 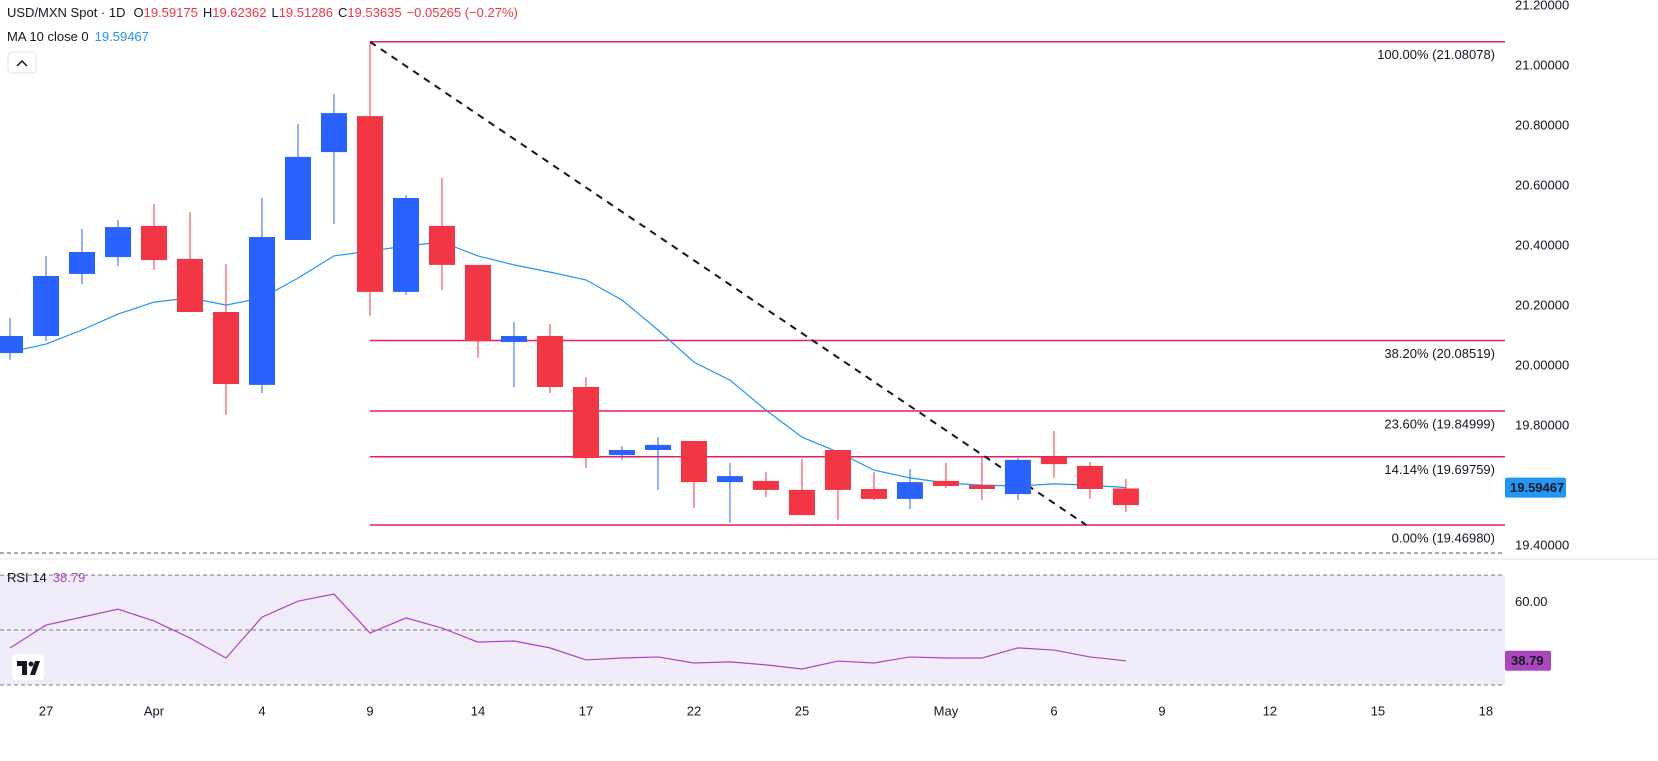 What do you see at coordinates (1436, 54) in the screenshot?
I see `fib-label: 100.00% (21.08078)` at bounding box center [1436, 54].